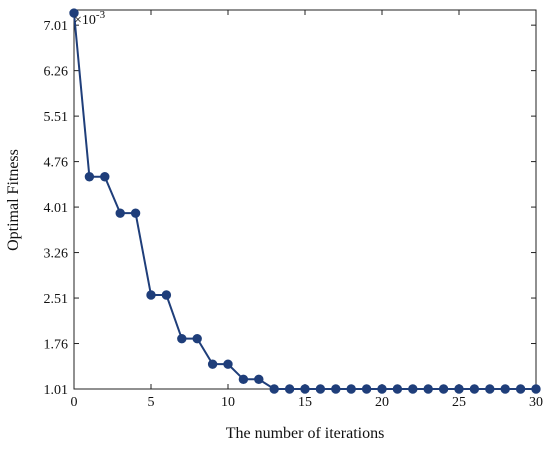 The image size is (550, 451). Describe the element at coordinates (56, 163) in the screenshot. I see `y-tick-label: 4.76` at that location.